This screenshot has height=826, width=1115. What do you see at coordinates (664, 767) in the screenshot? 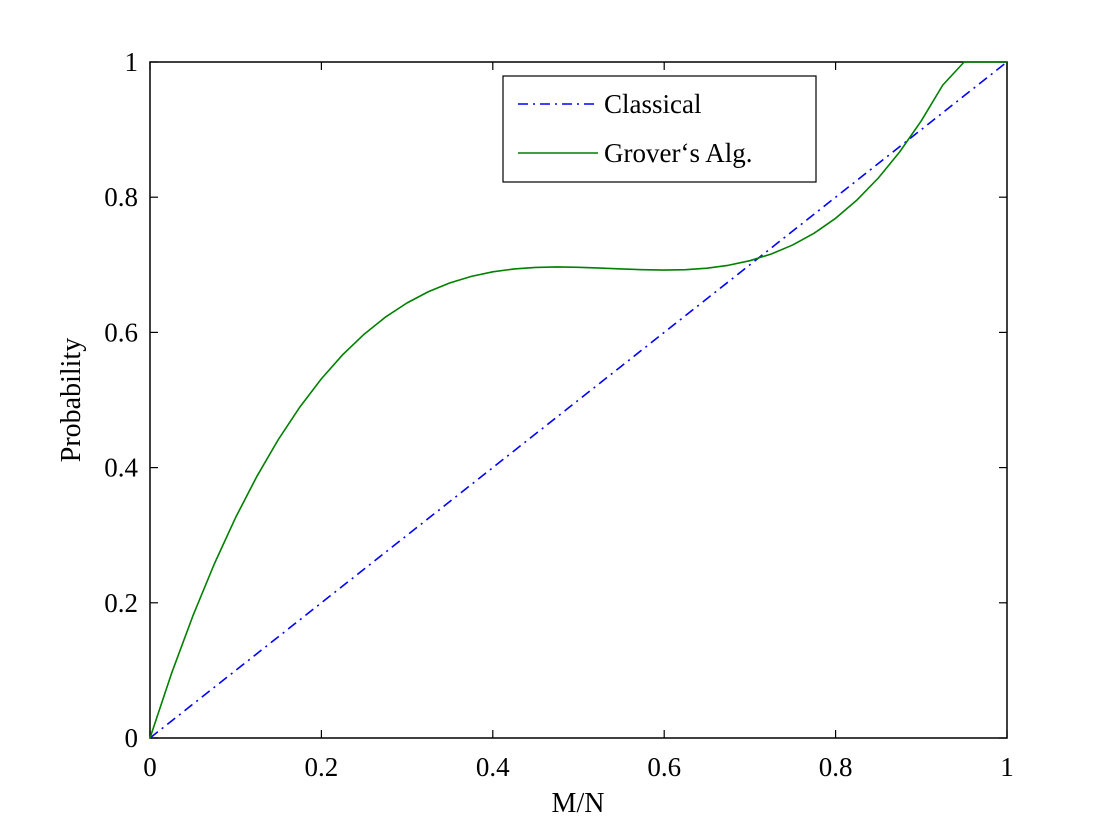
I see `x-tick-label: 0.6` at bounding box center [664, 767].